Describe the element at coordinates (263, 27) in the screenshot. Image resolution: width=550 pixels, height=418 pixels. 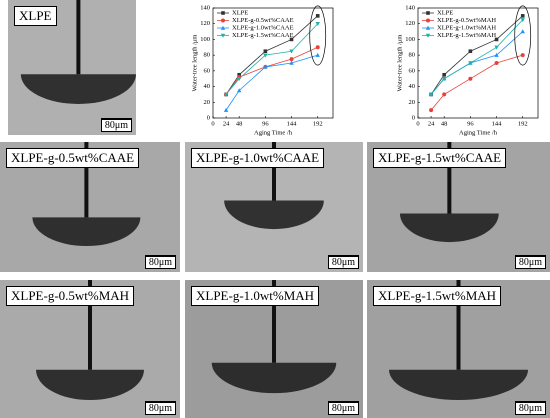
I see `legend-label: XLPE-g-1.0wt%CAAE` at that location.